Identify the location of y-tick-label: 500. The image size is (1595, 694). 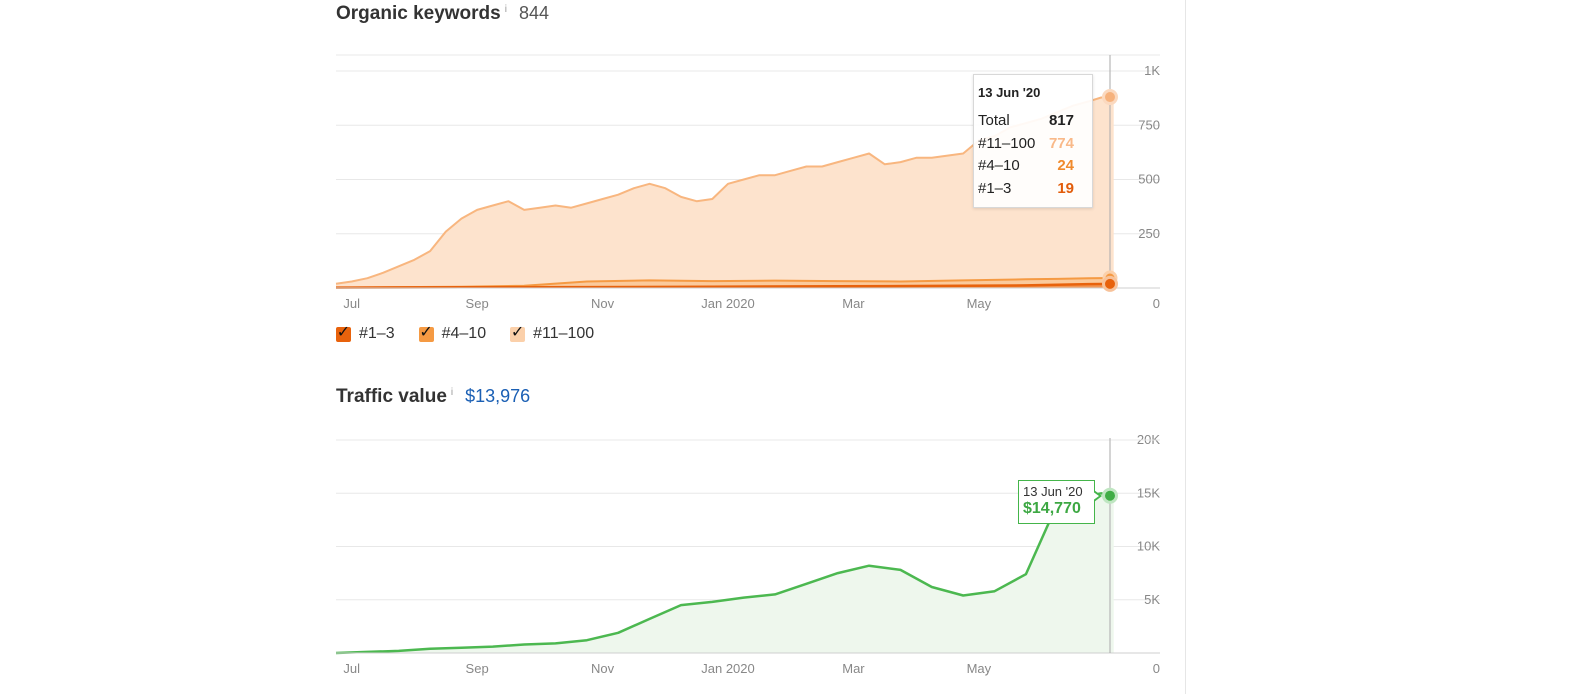
(1149, 179).